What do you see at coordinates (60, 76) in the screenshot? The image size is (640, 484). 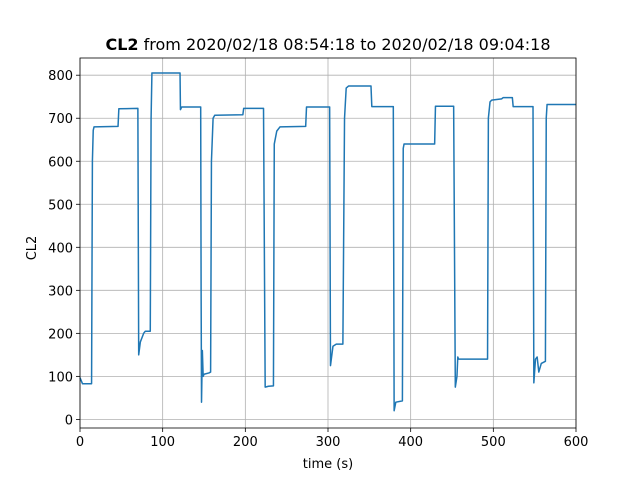 I see `y-tick-label: 800` at bounding box center [60, 76].